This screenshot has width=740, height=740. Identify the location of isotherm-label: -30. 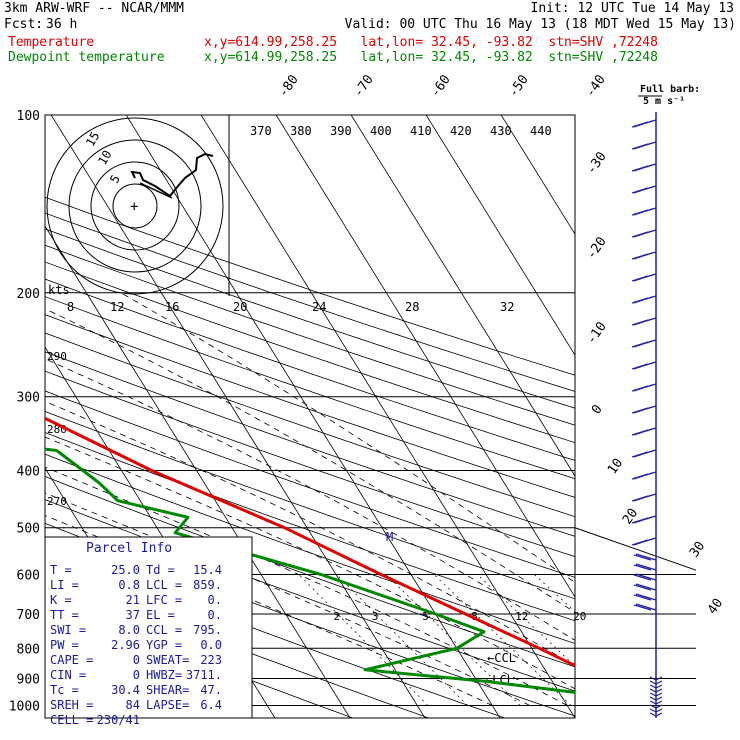
(597, 163).